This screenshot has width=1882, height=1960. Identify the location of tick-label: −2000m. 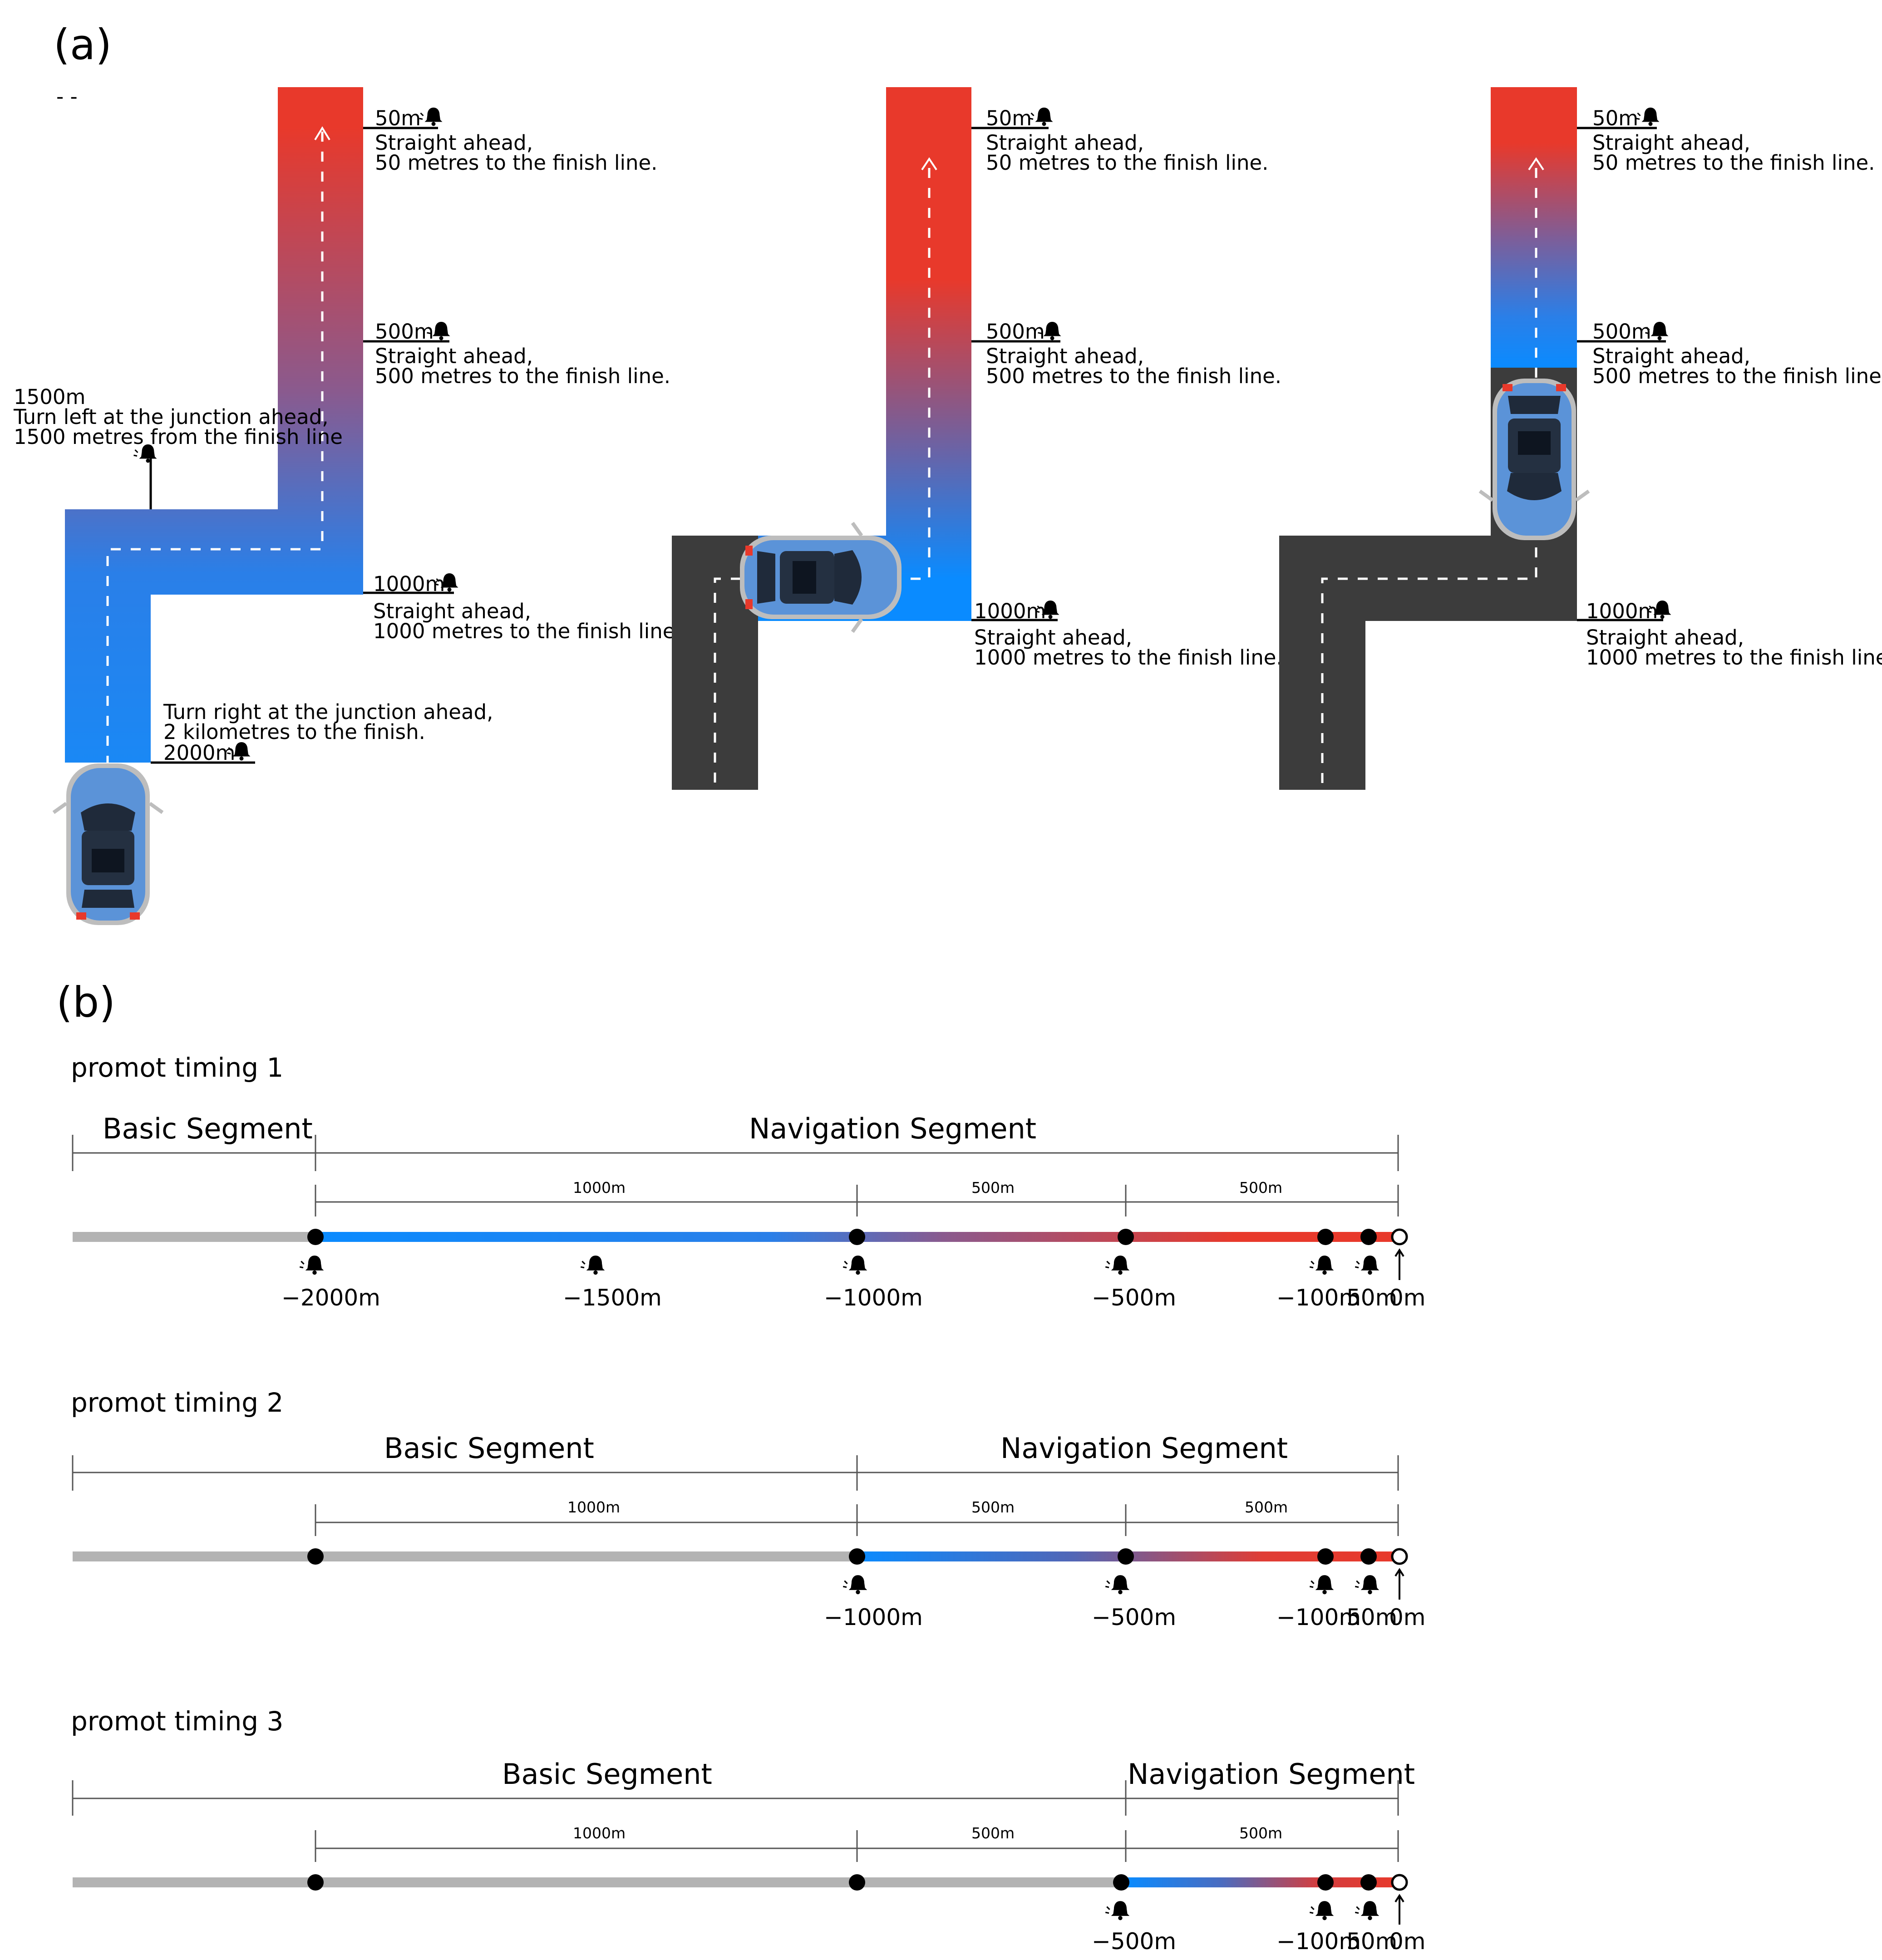
(330, 1298).